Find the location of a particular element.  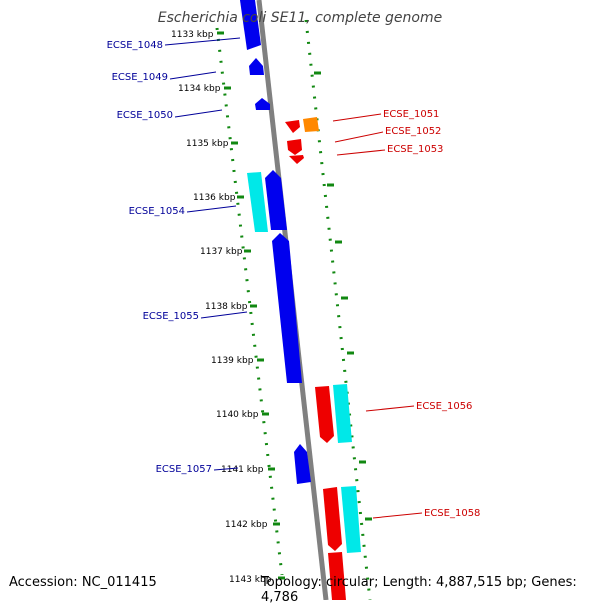

ruler-label: 1135 kbp is located at coordinates (207, 144).